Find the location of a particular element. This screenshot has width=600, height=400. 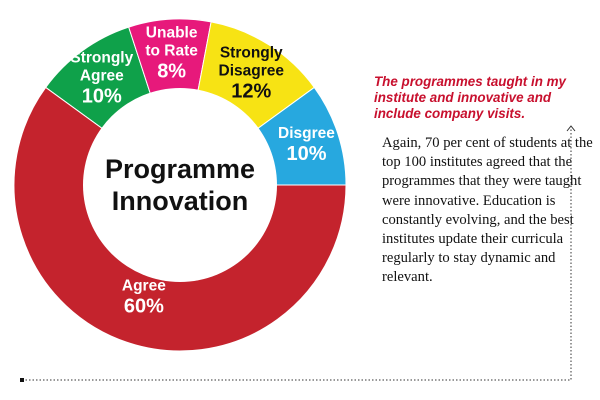

slice-value-agree: 60% is located at coordinates (144, 306).